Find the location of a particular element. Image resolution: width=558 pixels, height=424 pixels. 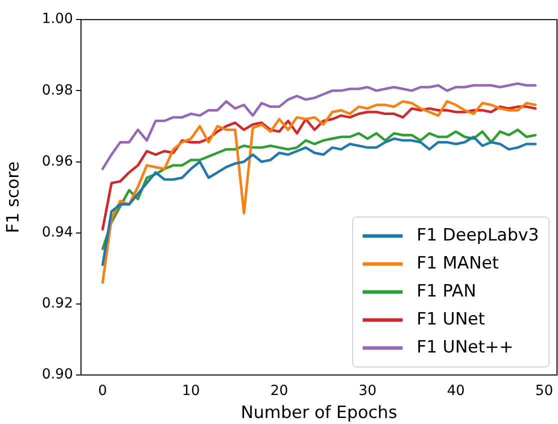

y-tick-label: 1.00 is located at coordinates (57, 19).